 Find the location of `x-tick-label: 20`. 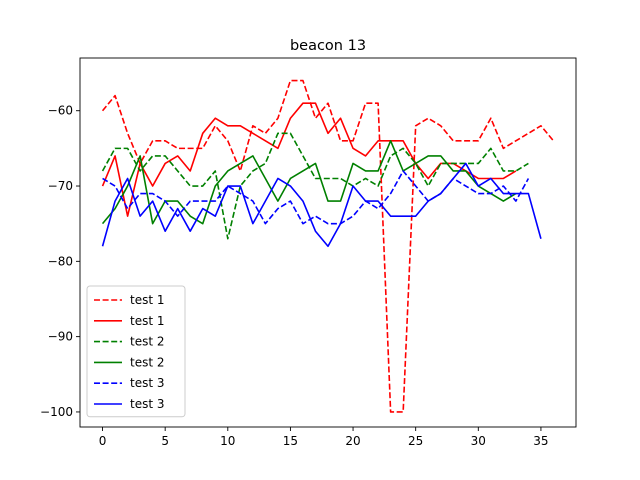

x-tick-label: 20 is located at coordinates (352, 441).